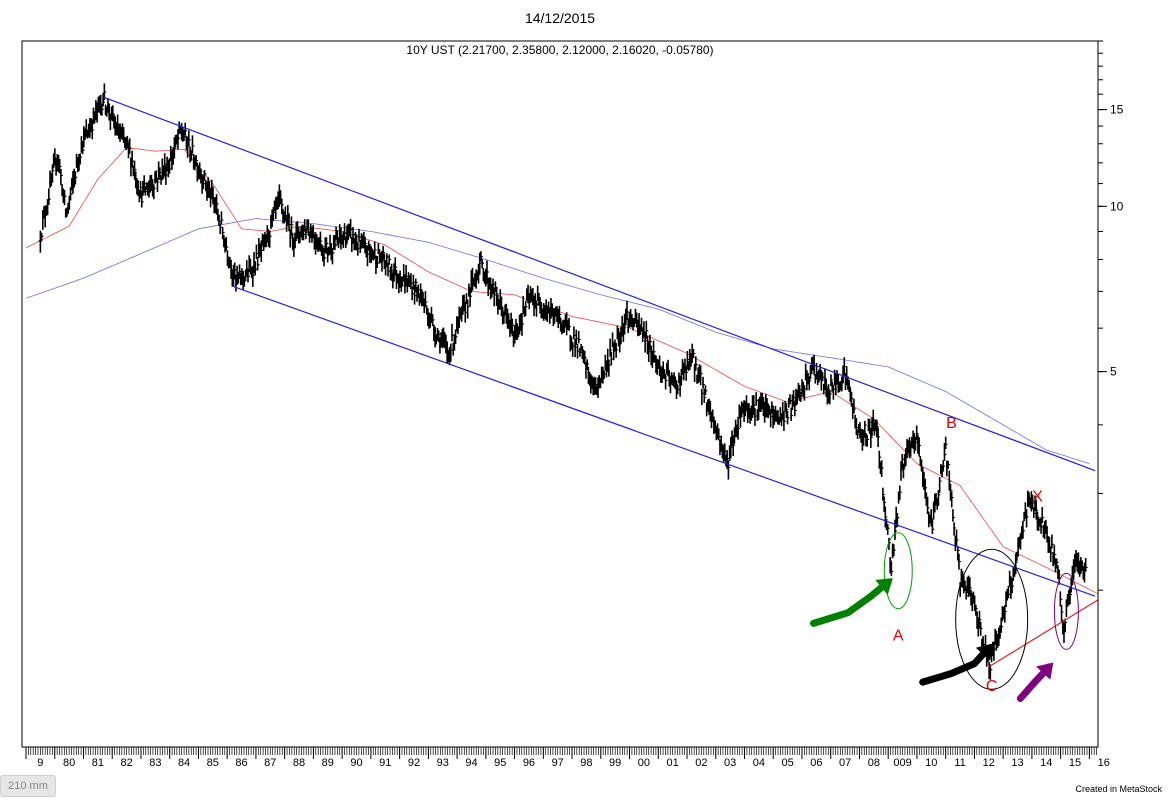 This screenshot has width=1170, height=802. What do you see at coordinates (560, 18) in the screenshot?
I see `chart-date: 14/12/2015` at bounding box center [560, 18].